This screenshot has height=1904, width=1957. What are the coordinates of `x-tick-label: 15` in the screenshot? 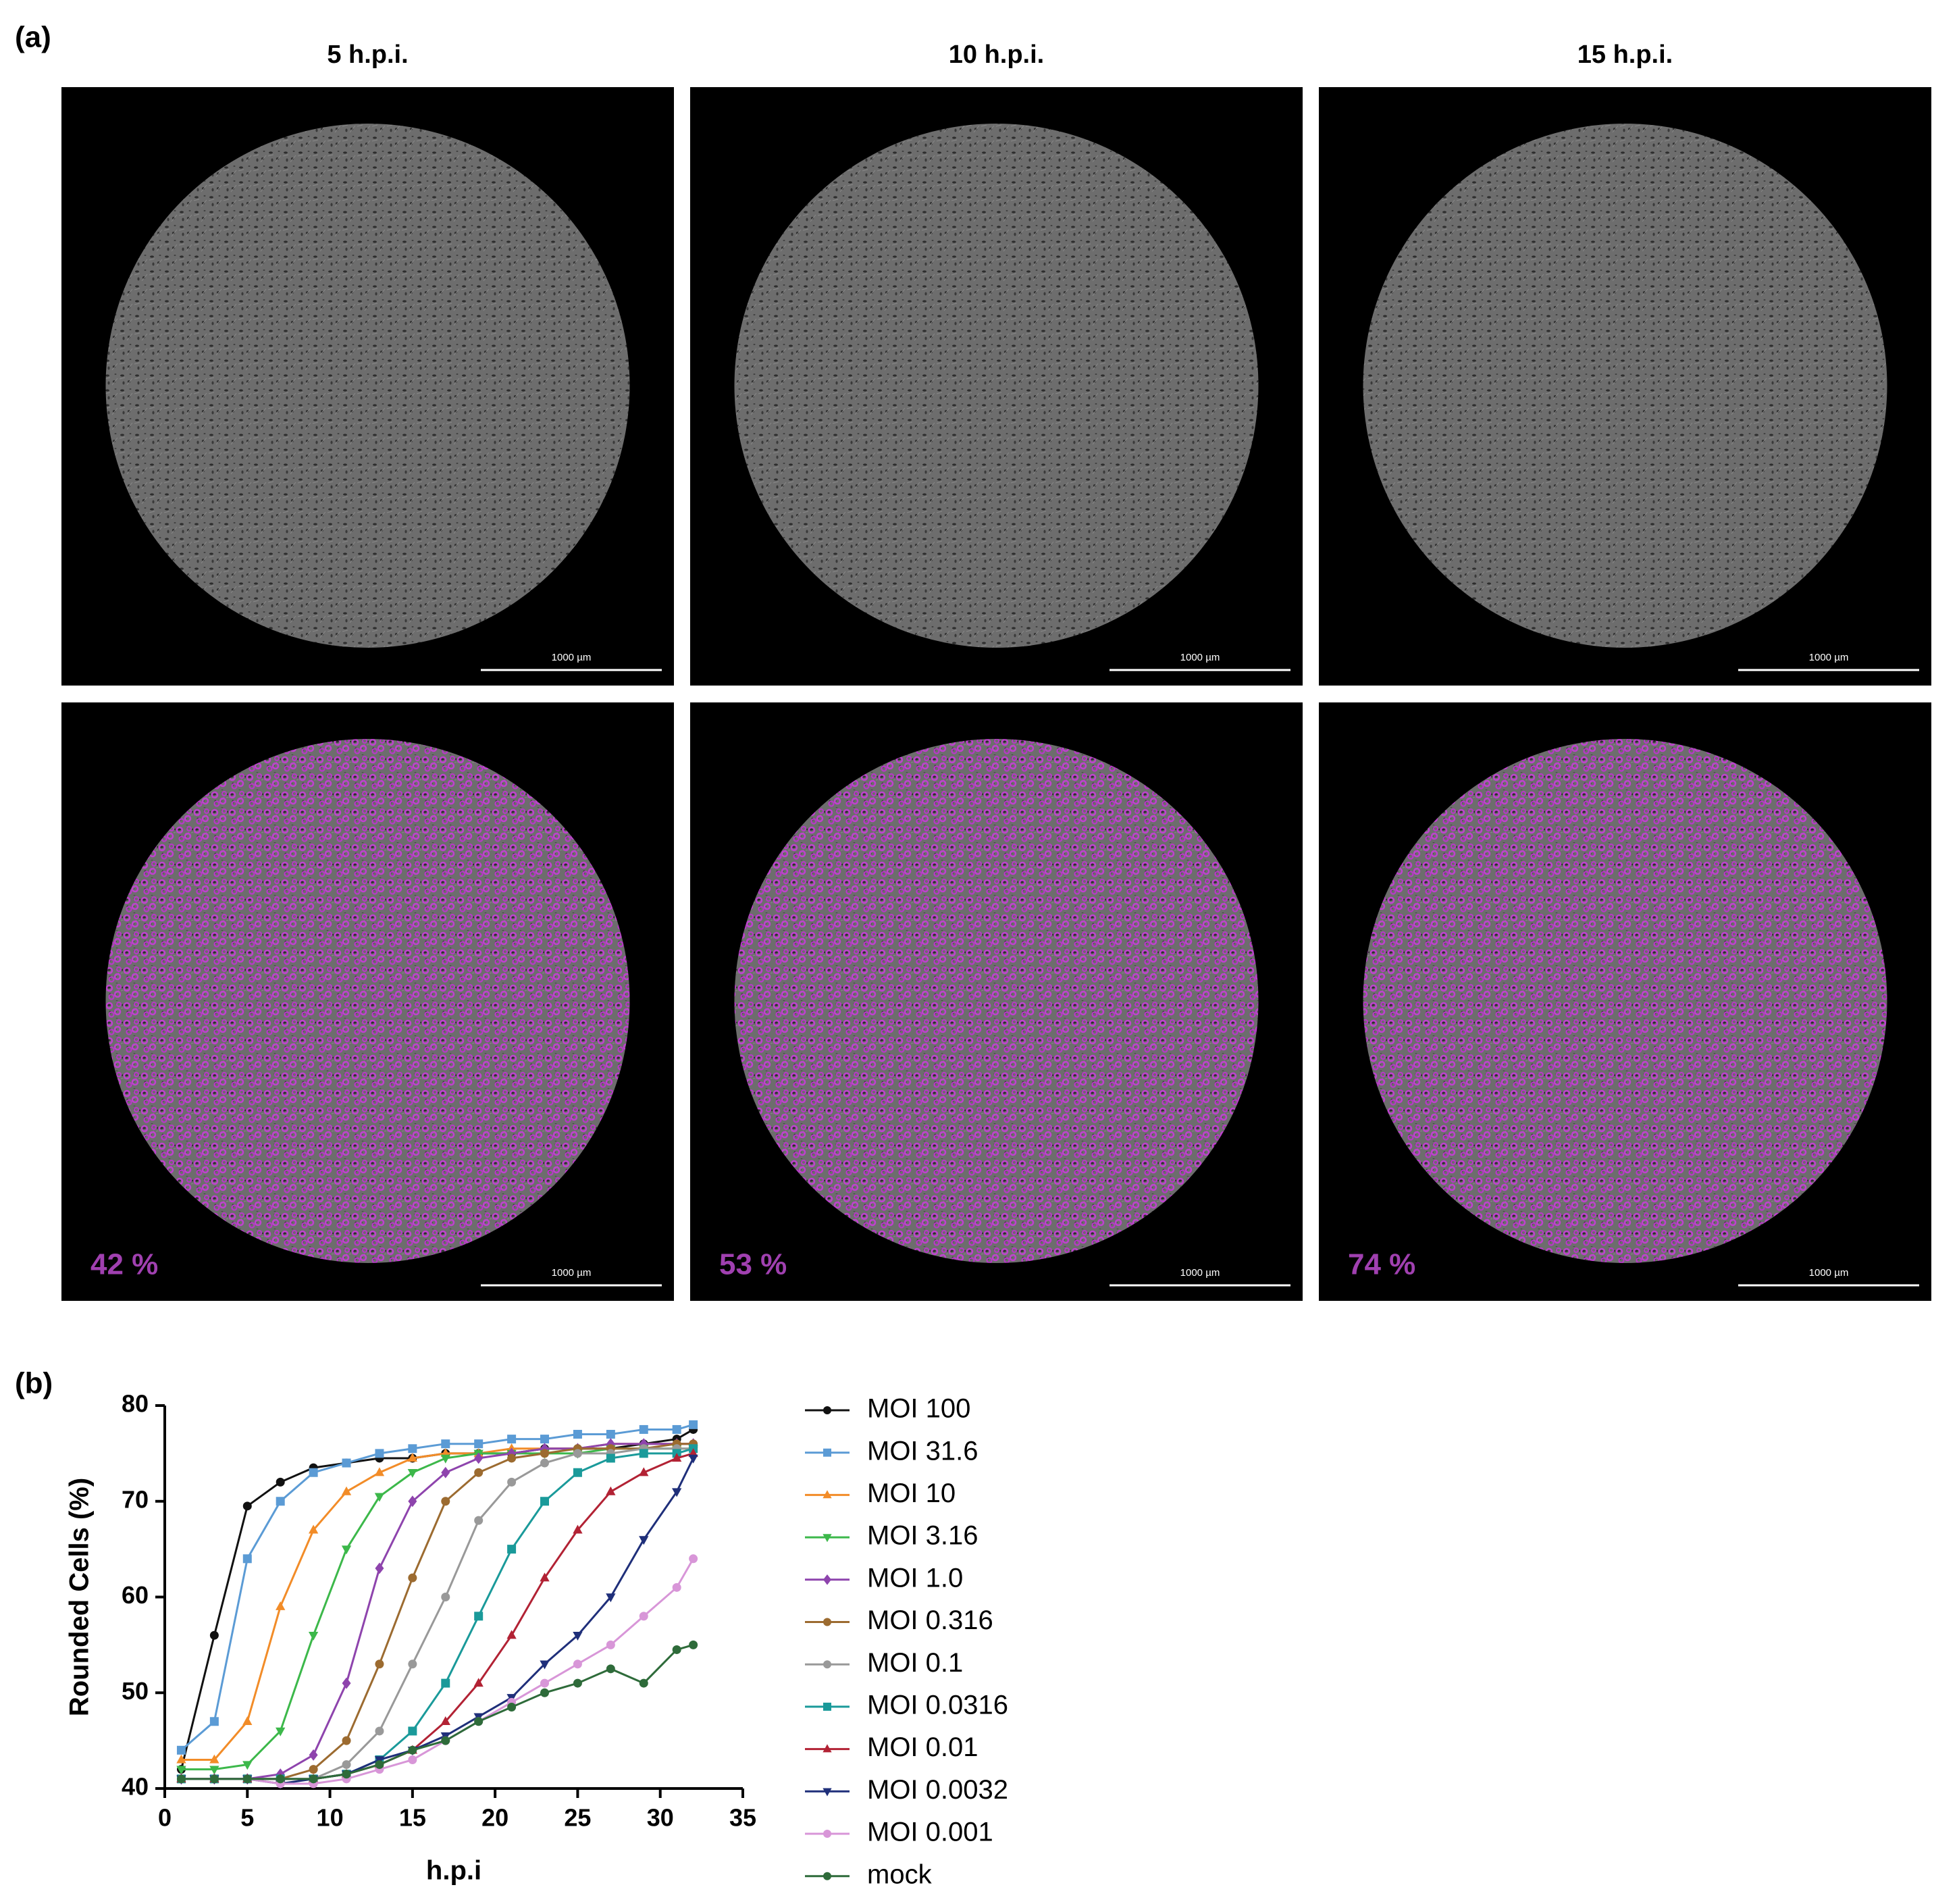 It's located at (412, 1818).